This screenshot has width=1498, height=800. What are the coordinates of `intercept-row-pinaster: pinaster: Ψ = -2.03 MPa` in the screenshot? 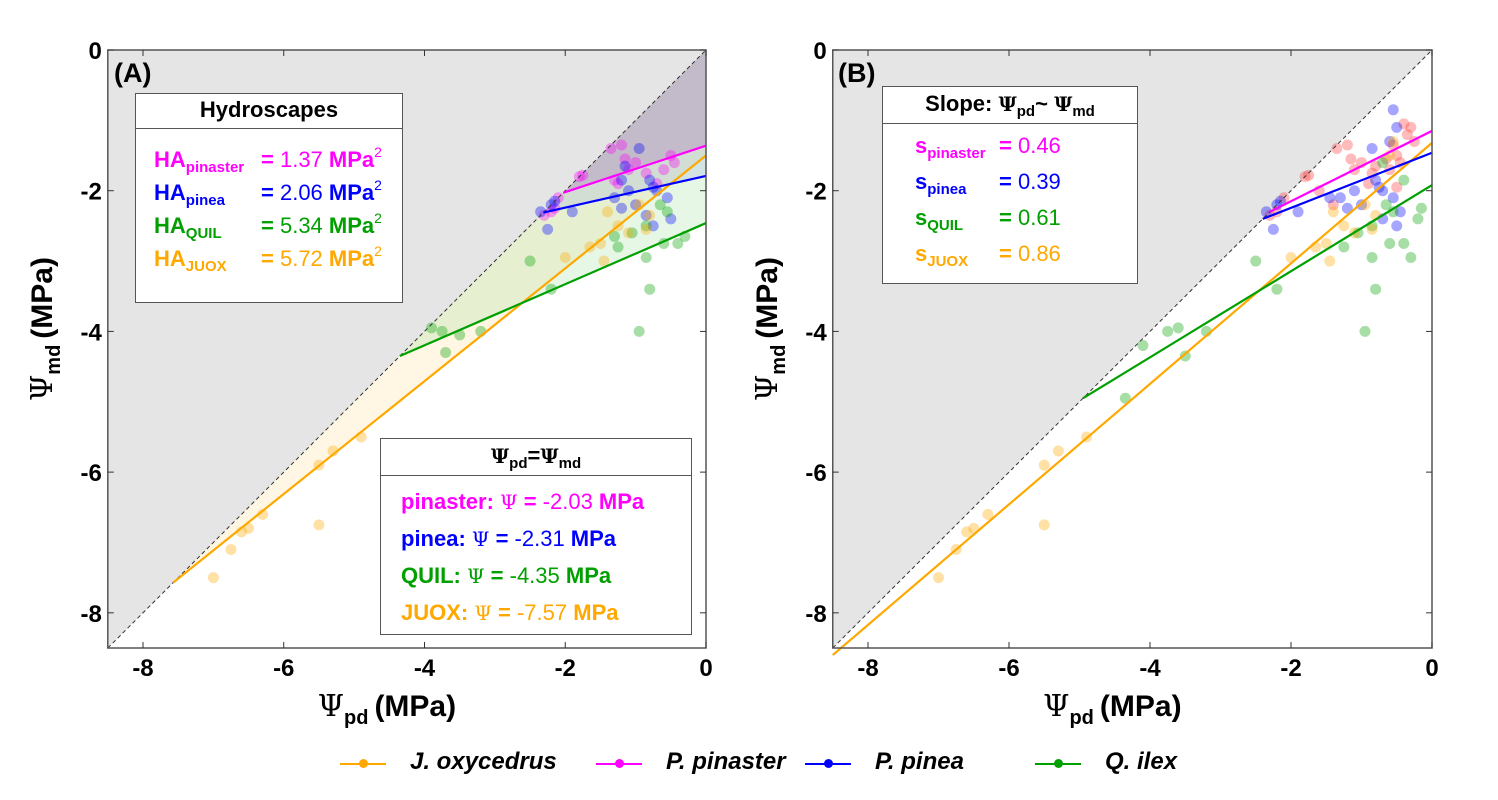 It's located at (522, 502).